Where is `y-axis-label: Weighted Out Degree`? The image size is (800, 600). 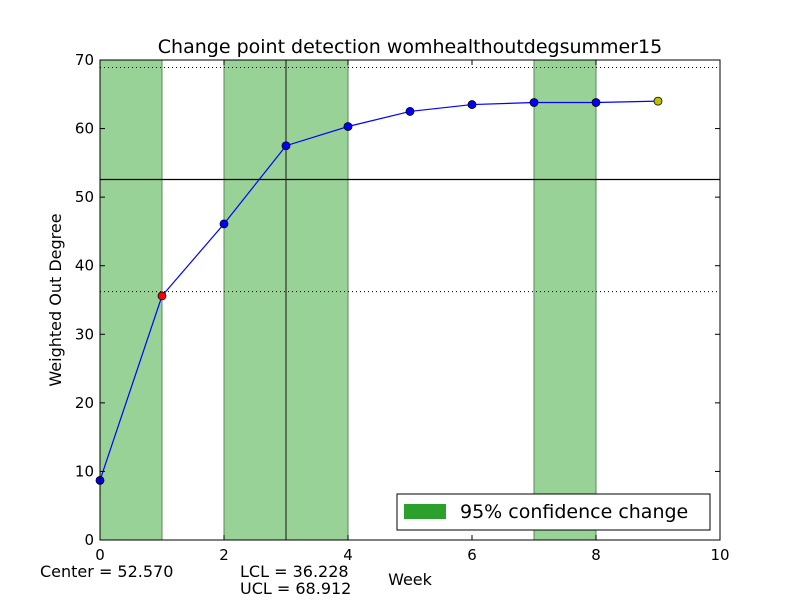
y-axis-label: Weighted Out Degree is located at coordinates (55, 299).